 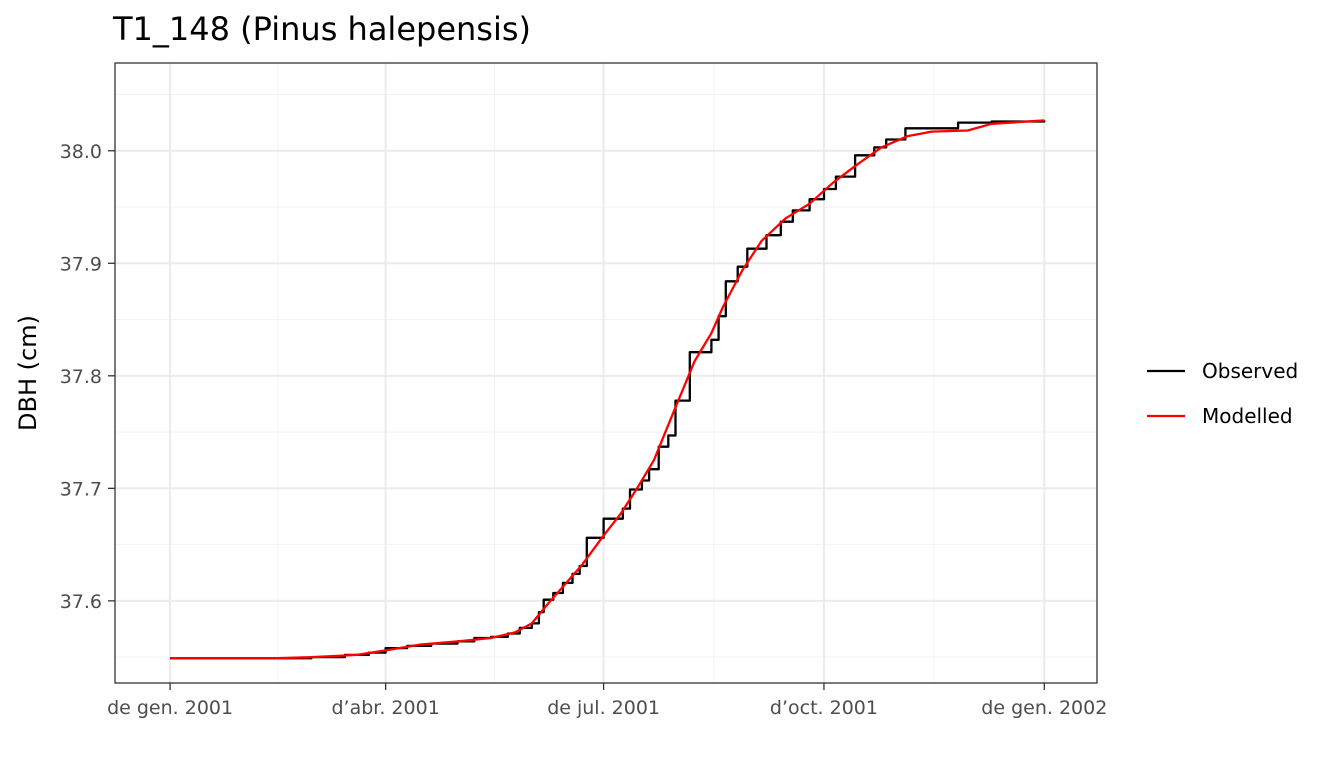 I want to click on x-tick-label: de jul. 2001, so click(x=603, y=708).